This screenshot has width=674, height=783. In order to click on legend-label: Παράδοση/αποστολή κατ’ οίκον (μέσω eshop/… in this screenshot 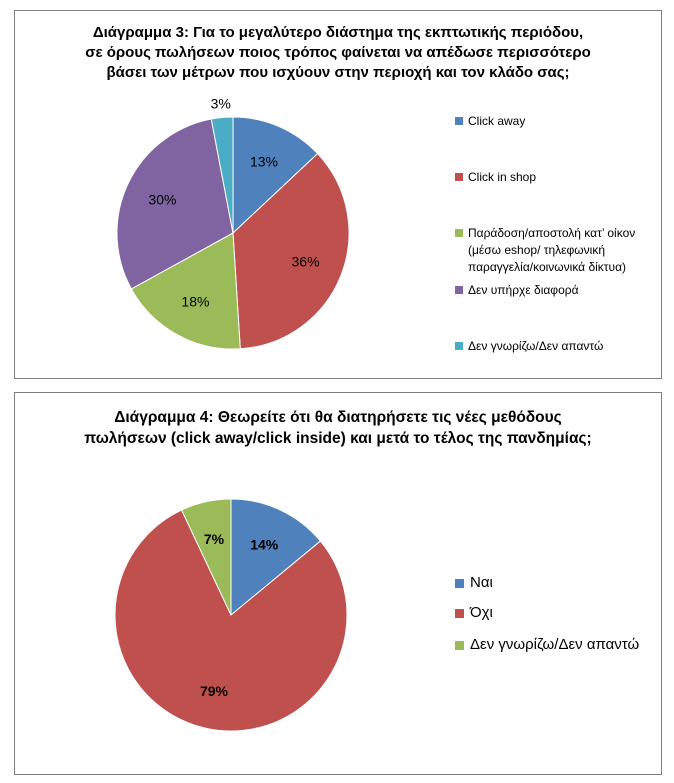, I will do `click(552, 250)`.